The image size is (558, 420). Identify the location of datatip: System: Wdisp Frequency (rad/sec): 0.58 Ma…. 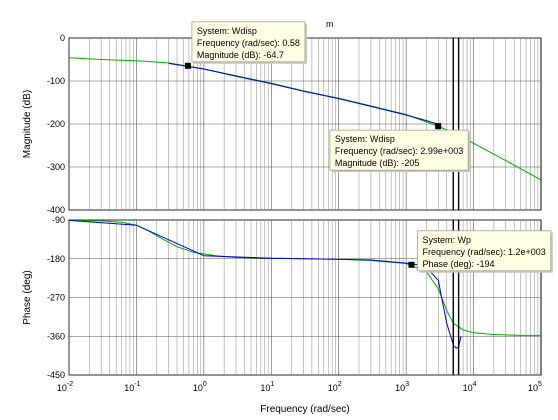
(245, 45).